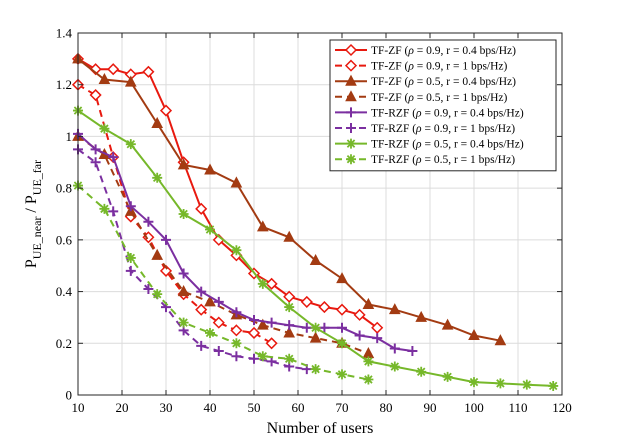 The height and width of the screenshot is (442, 623). Describe the element at coordinates (320, 428) in the screenshot. I see `x-axis-title: Number of users` at that location.